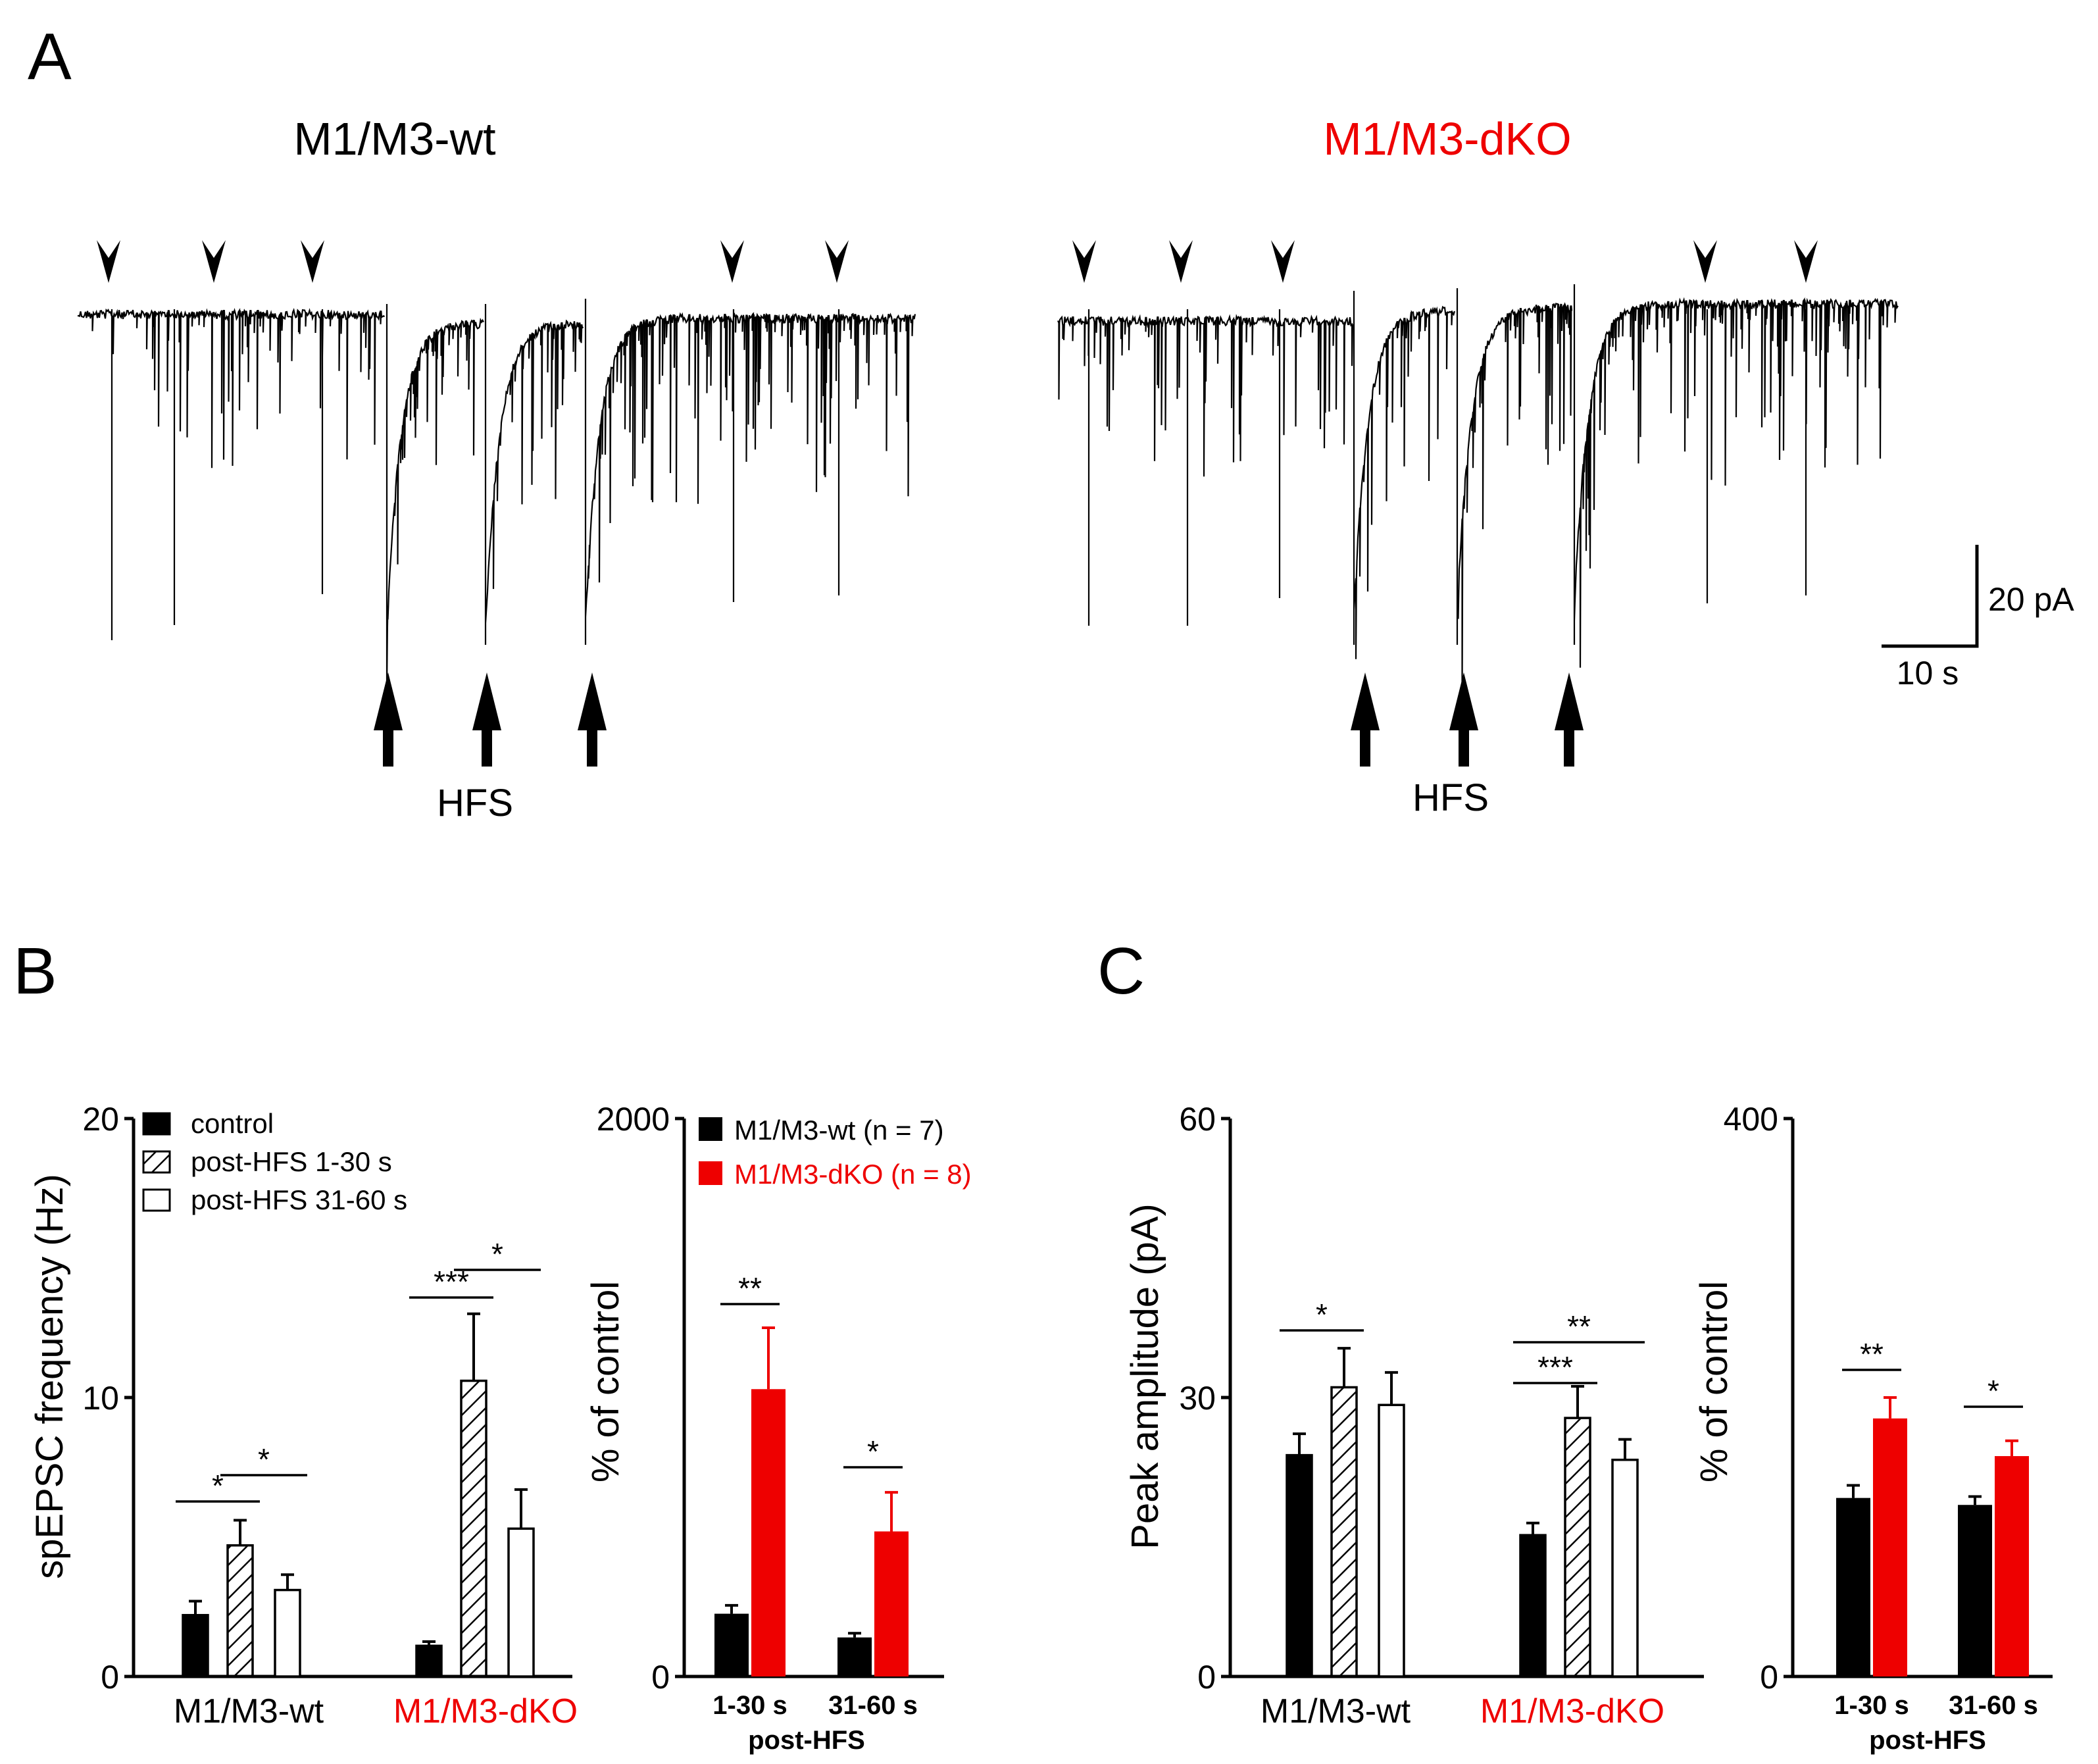 The width and height of the screenshot is (2098, 1764). Describe the element at coordinates (1478, 488) in the screenshot. I see `dko-current-trace` at that location.